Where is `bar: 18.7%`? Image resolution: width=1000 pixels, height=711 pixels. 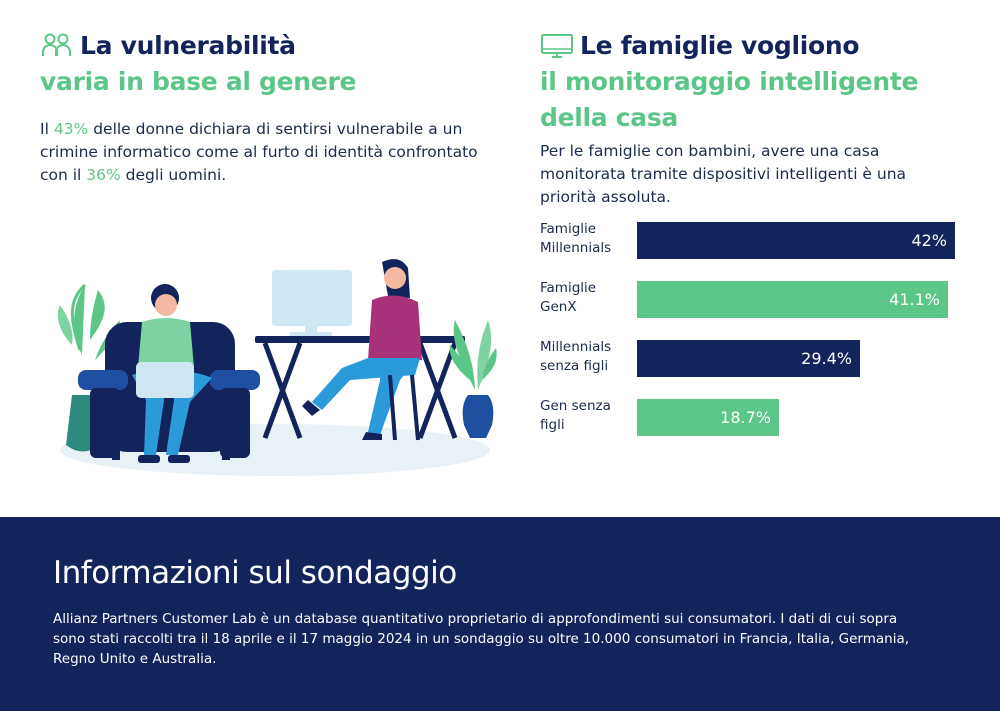
bar: 18.7% is located at coordinates (708, 417).